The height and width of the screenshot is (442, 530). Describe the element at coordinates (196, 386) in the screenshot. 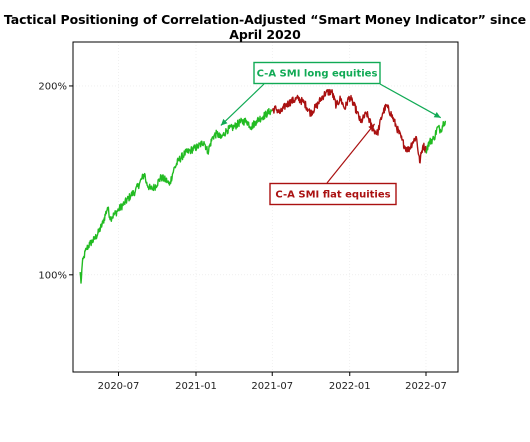

I see `x-tick-label: 2021-01` at that location.